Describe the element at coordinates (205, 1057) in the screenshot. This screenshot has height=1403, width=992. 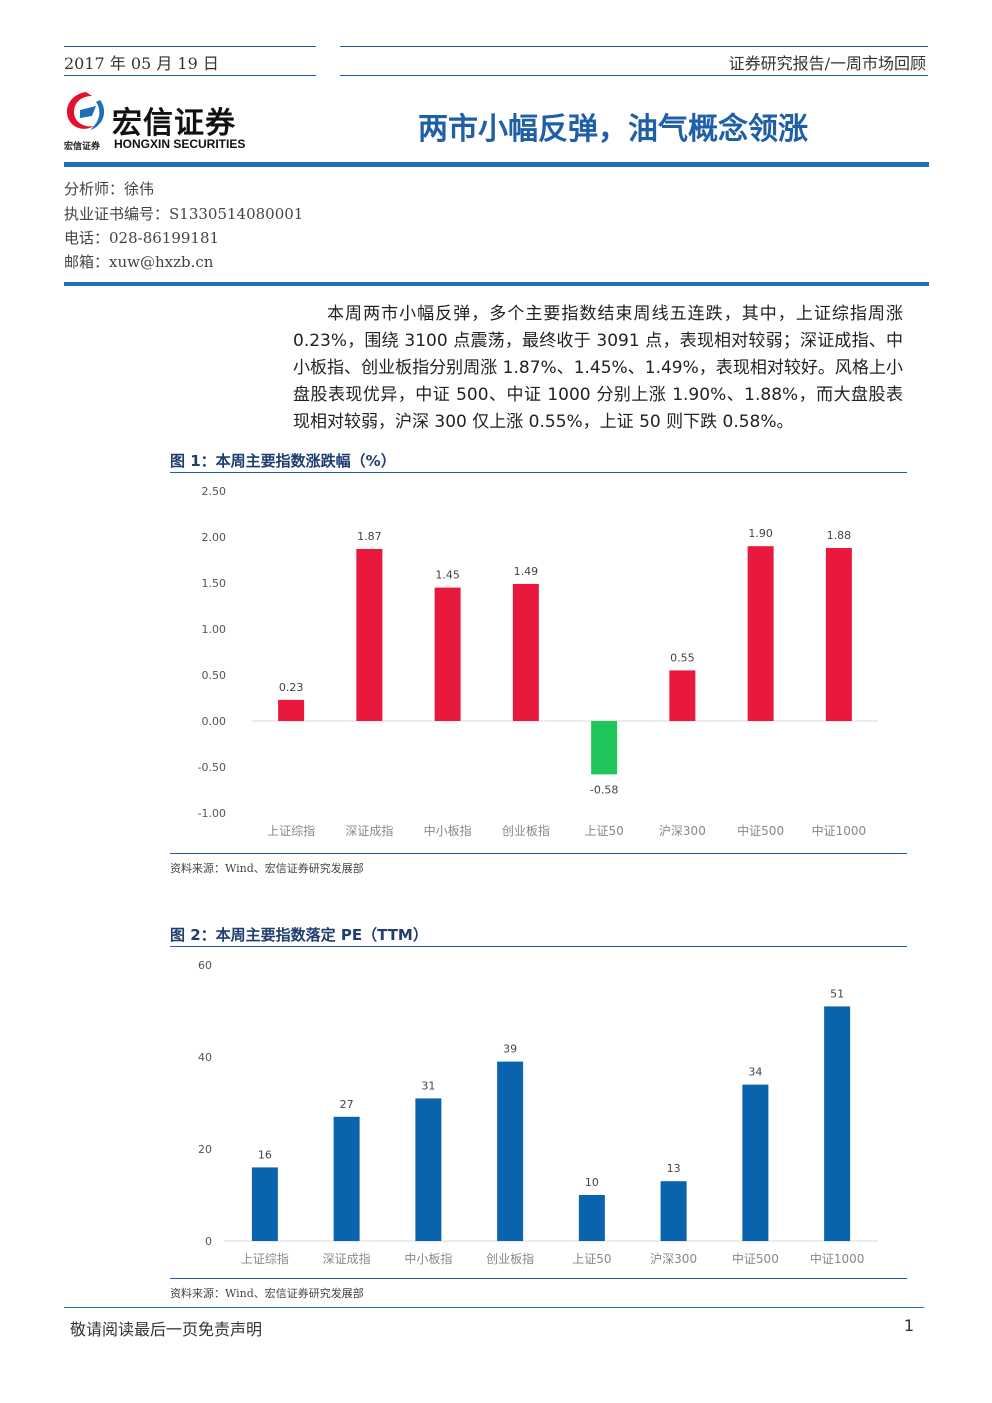
I see `y-tick-label: 40` at that location.